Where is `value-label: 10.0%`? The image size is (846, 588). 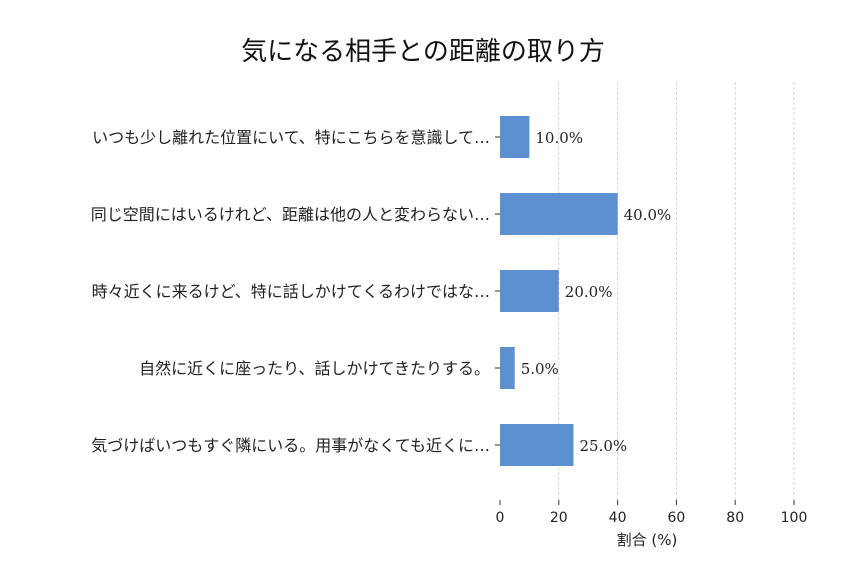 value-label: 10.0% is located at coordinates (559, 138).